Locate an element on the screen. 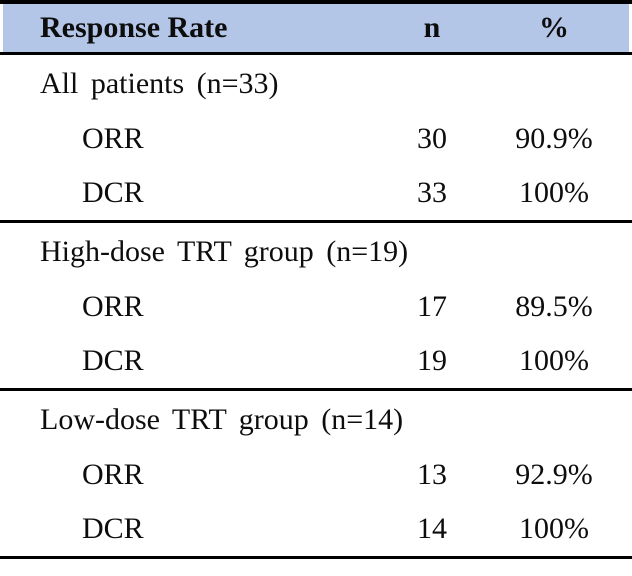  table-row: DCR 33 100% is located at coordinates (316, 194).